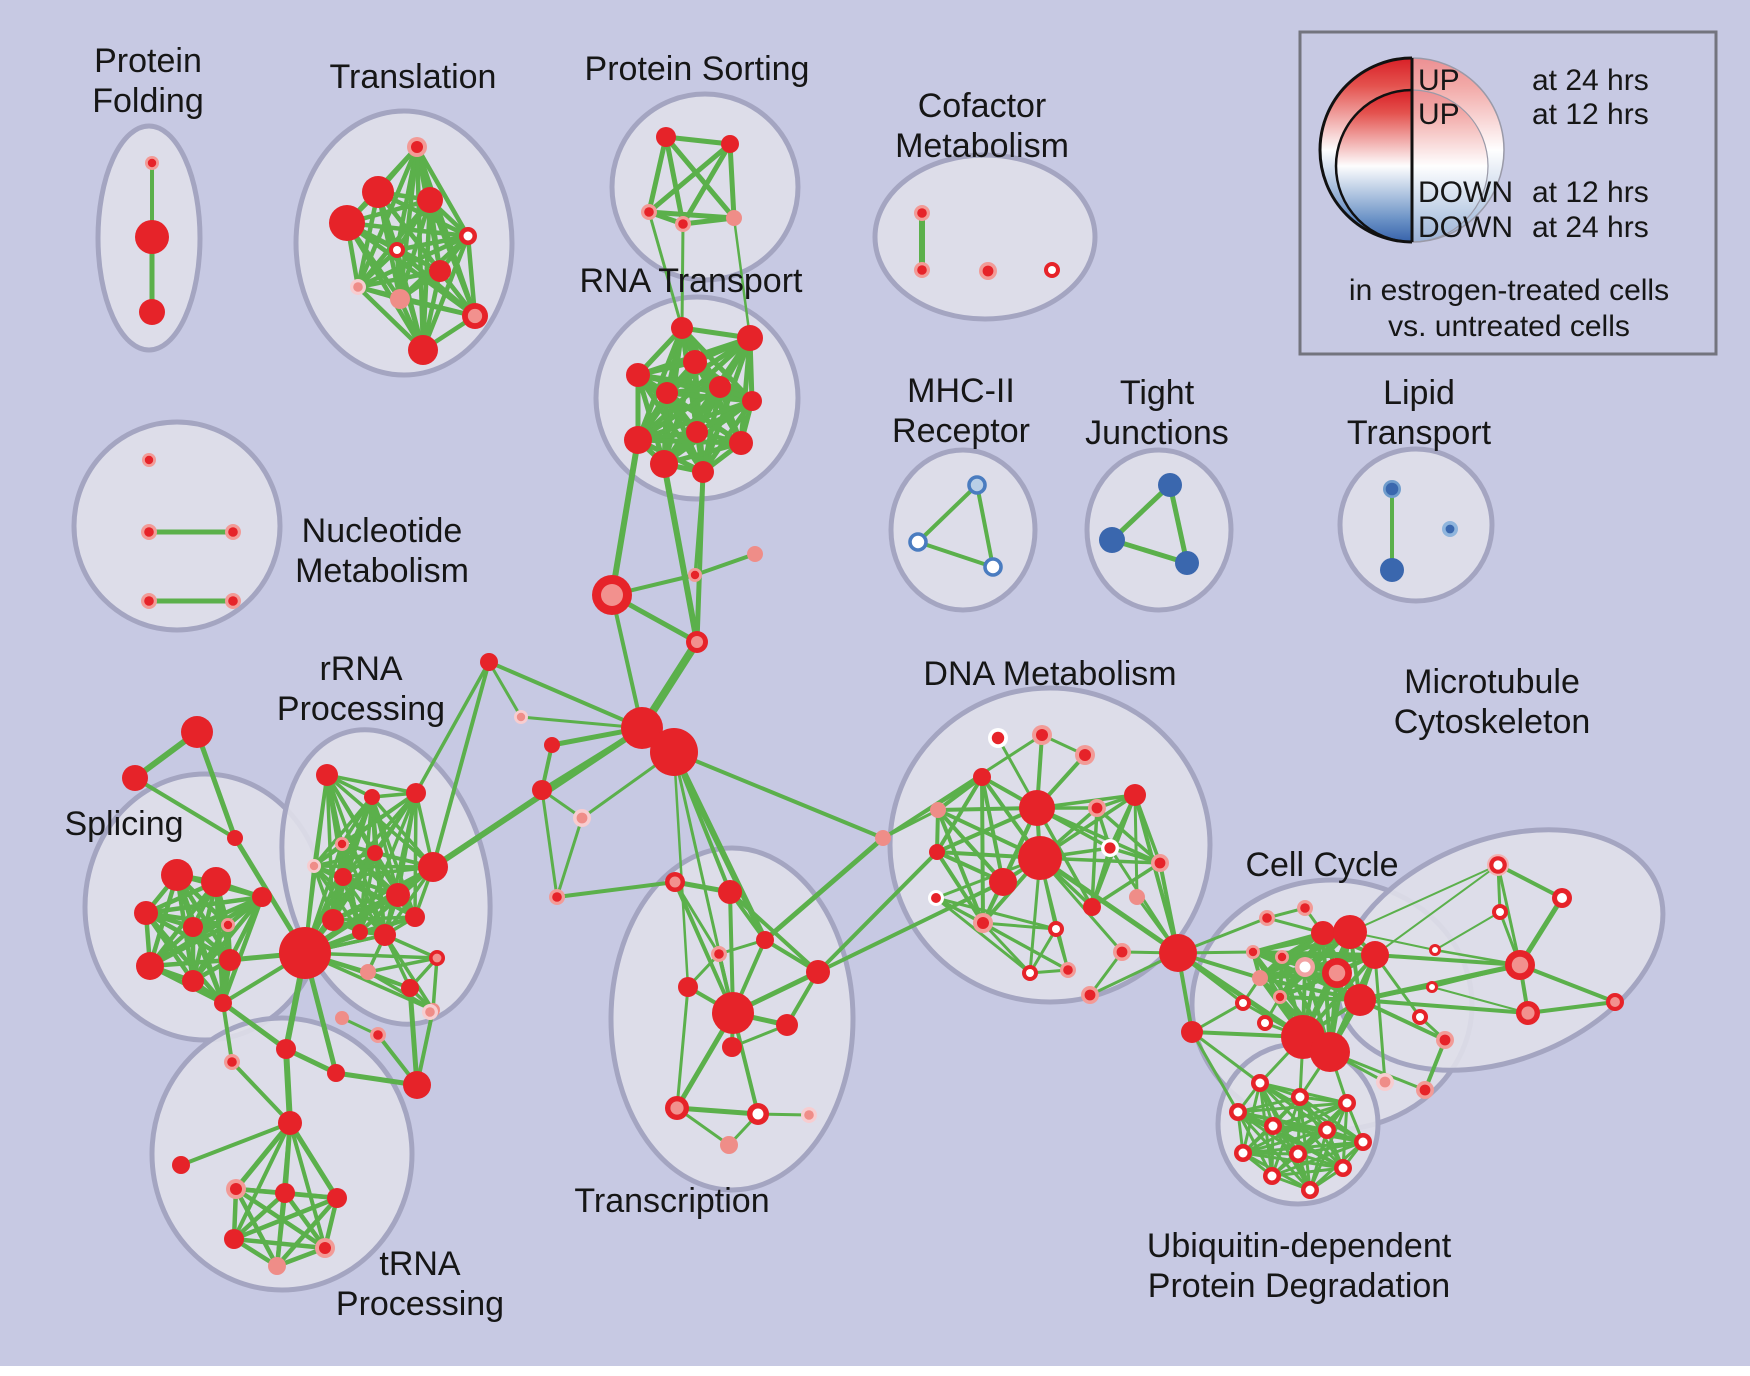  Describe the element at coordinates (758, 1114) in the screenshot. I see `node-t10-core` at that location.